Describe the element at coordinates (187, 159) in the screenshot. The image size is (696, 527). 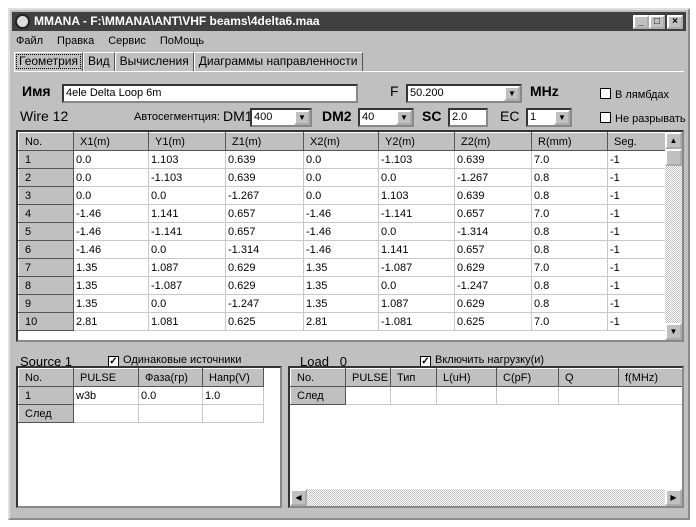
I see `table-cell: 1.103` at that location.